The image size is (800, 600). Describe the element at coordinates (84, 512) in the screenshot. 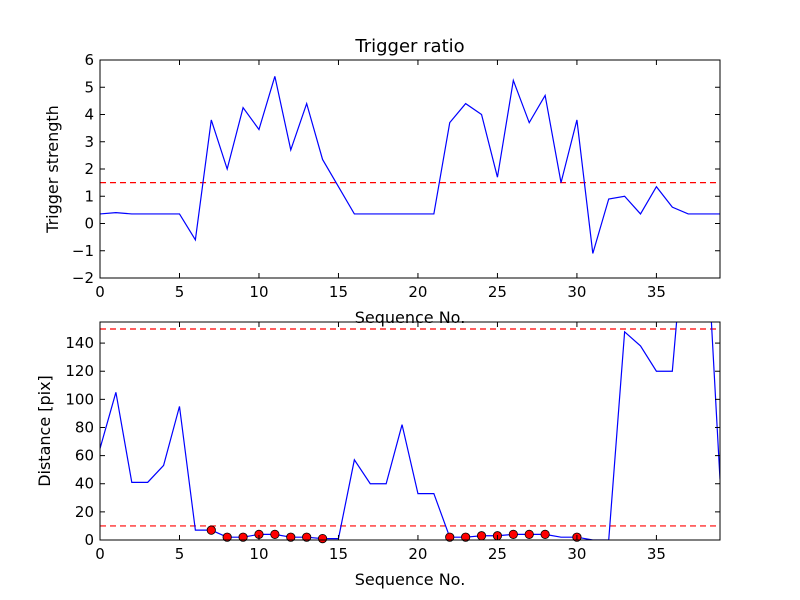

I see `y-tick-label: 20` at that location.